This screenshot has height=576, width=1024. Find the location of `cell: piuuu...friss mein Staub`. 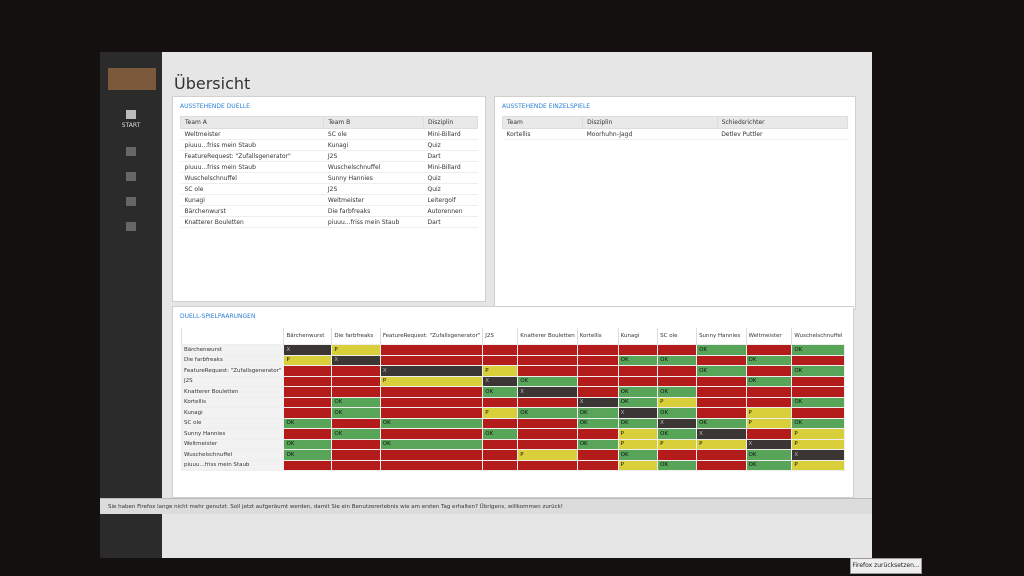

cell: piuuu...friss mein Staub is located at coordinates (252, 167).